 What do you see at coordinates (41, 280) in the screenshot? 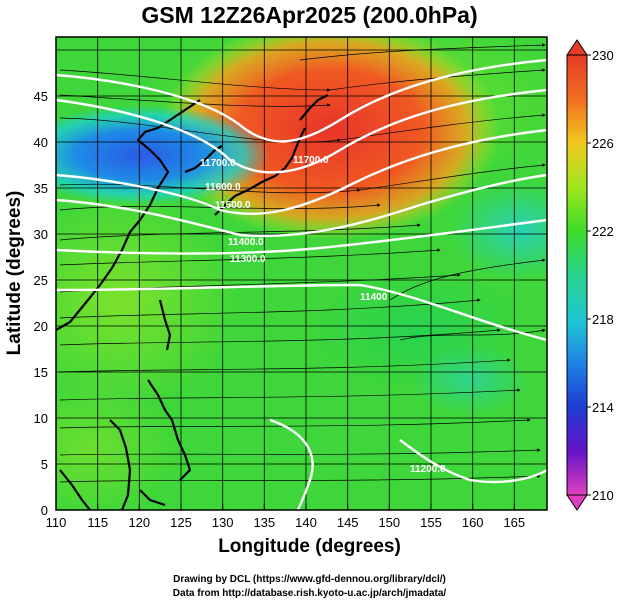
I see `y-tick-label: 25` at bounding box center [41, 280].